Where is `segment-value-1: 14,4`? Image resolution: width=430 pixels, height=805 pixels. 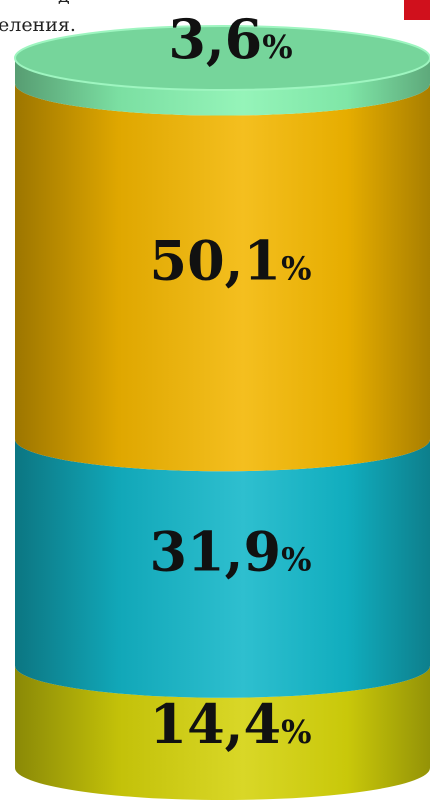 segment-value-1: 14,4 is located at coordinates (216, 724).